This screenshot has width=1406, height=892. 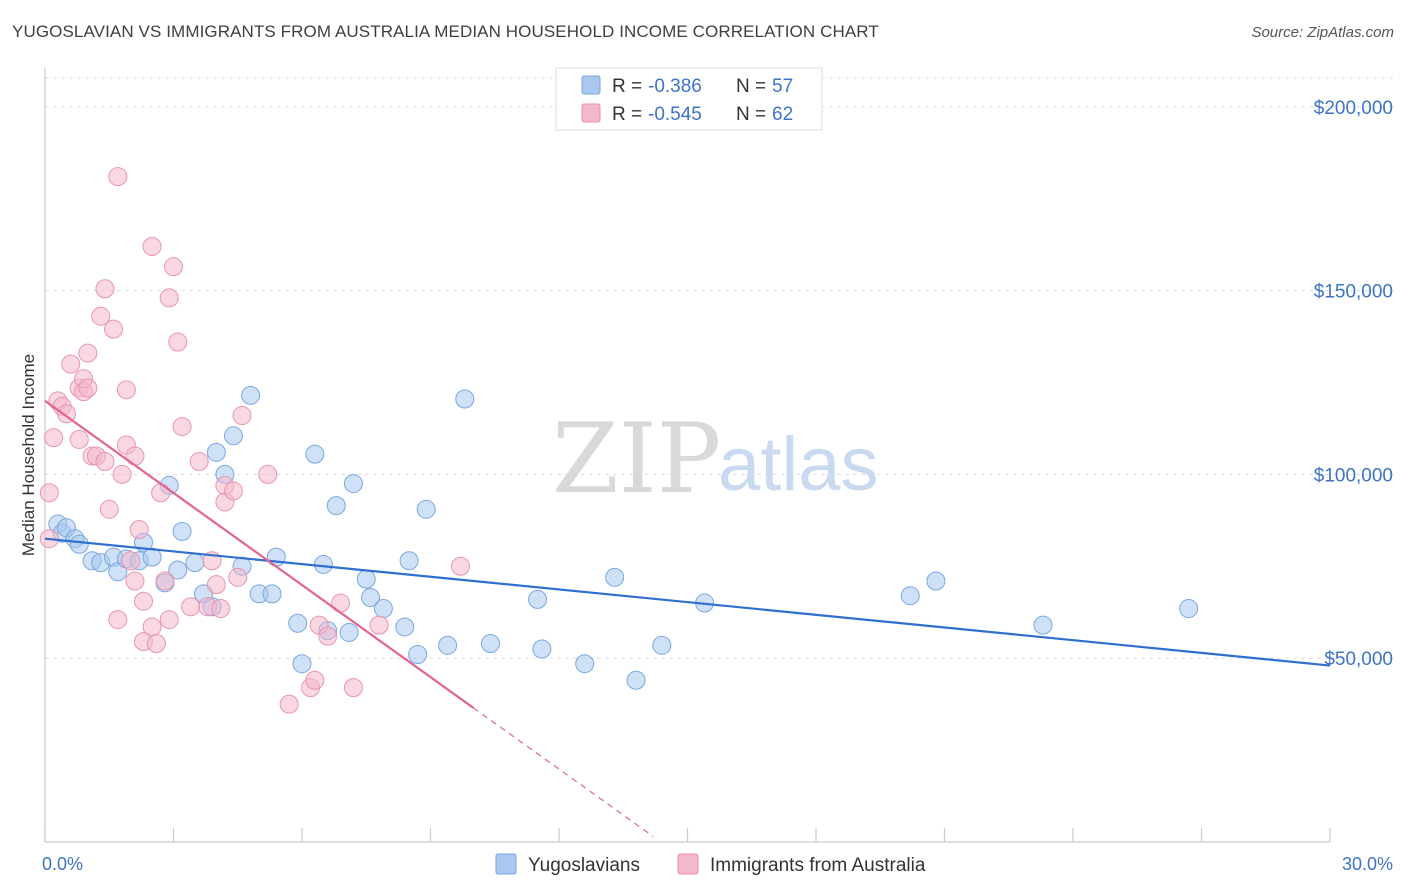 What do you see at coordinates (28, 455) in the screenshot?
I see `y-axis-label: Median Household Income` at bounding box center [28, 455].